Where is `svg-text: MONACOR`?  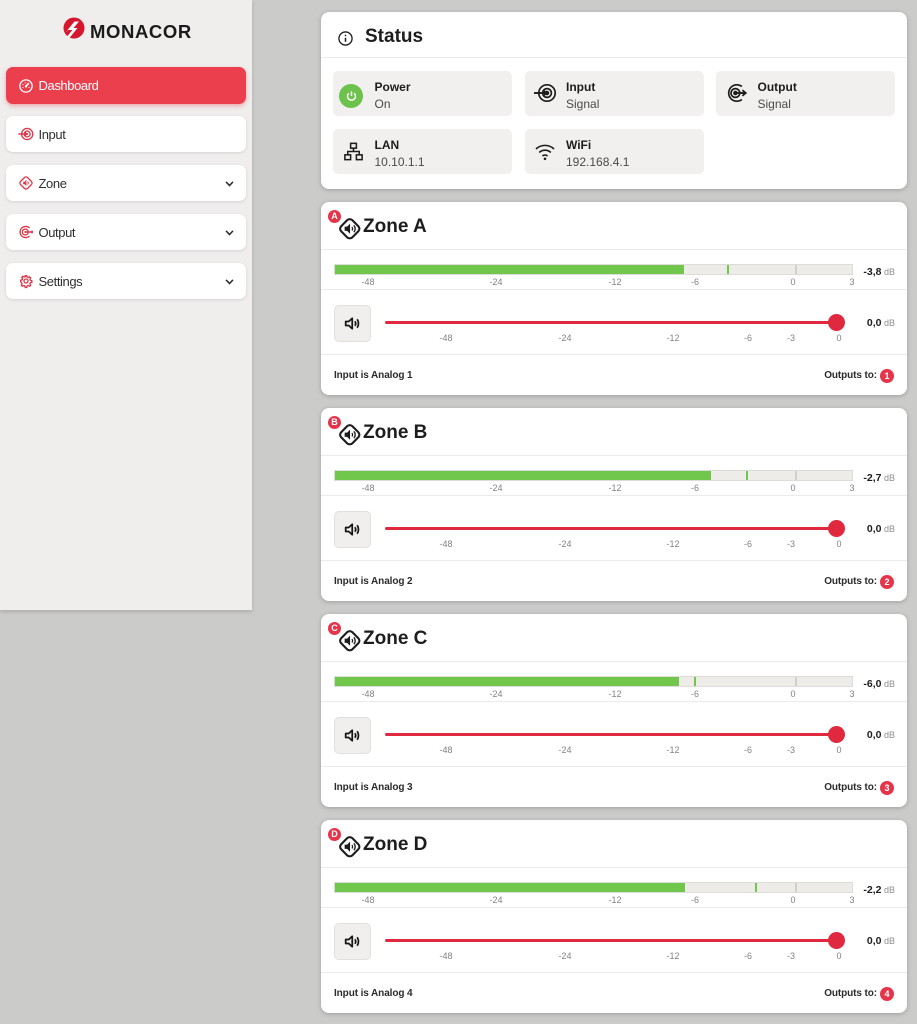 svg-text: MONACOR is located at coordinates (141, 31).